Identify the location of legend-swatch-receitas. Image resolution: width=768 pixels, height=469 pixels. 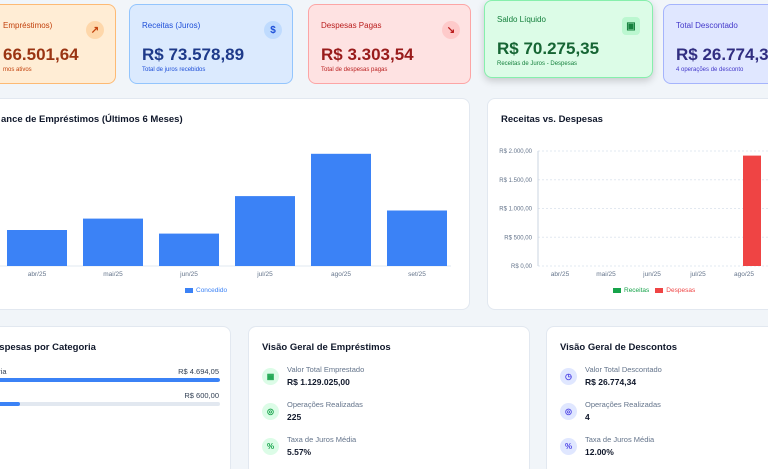
(617, 290).